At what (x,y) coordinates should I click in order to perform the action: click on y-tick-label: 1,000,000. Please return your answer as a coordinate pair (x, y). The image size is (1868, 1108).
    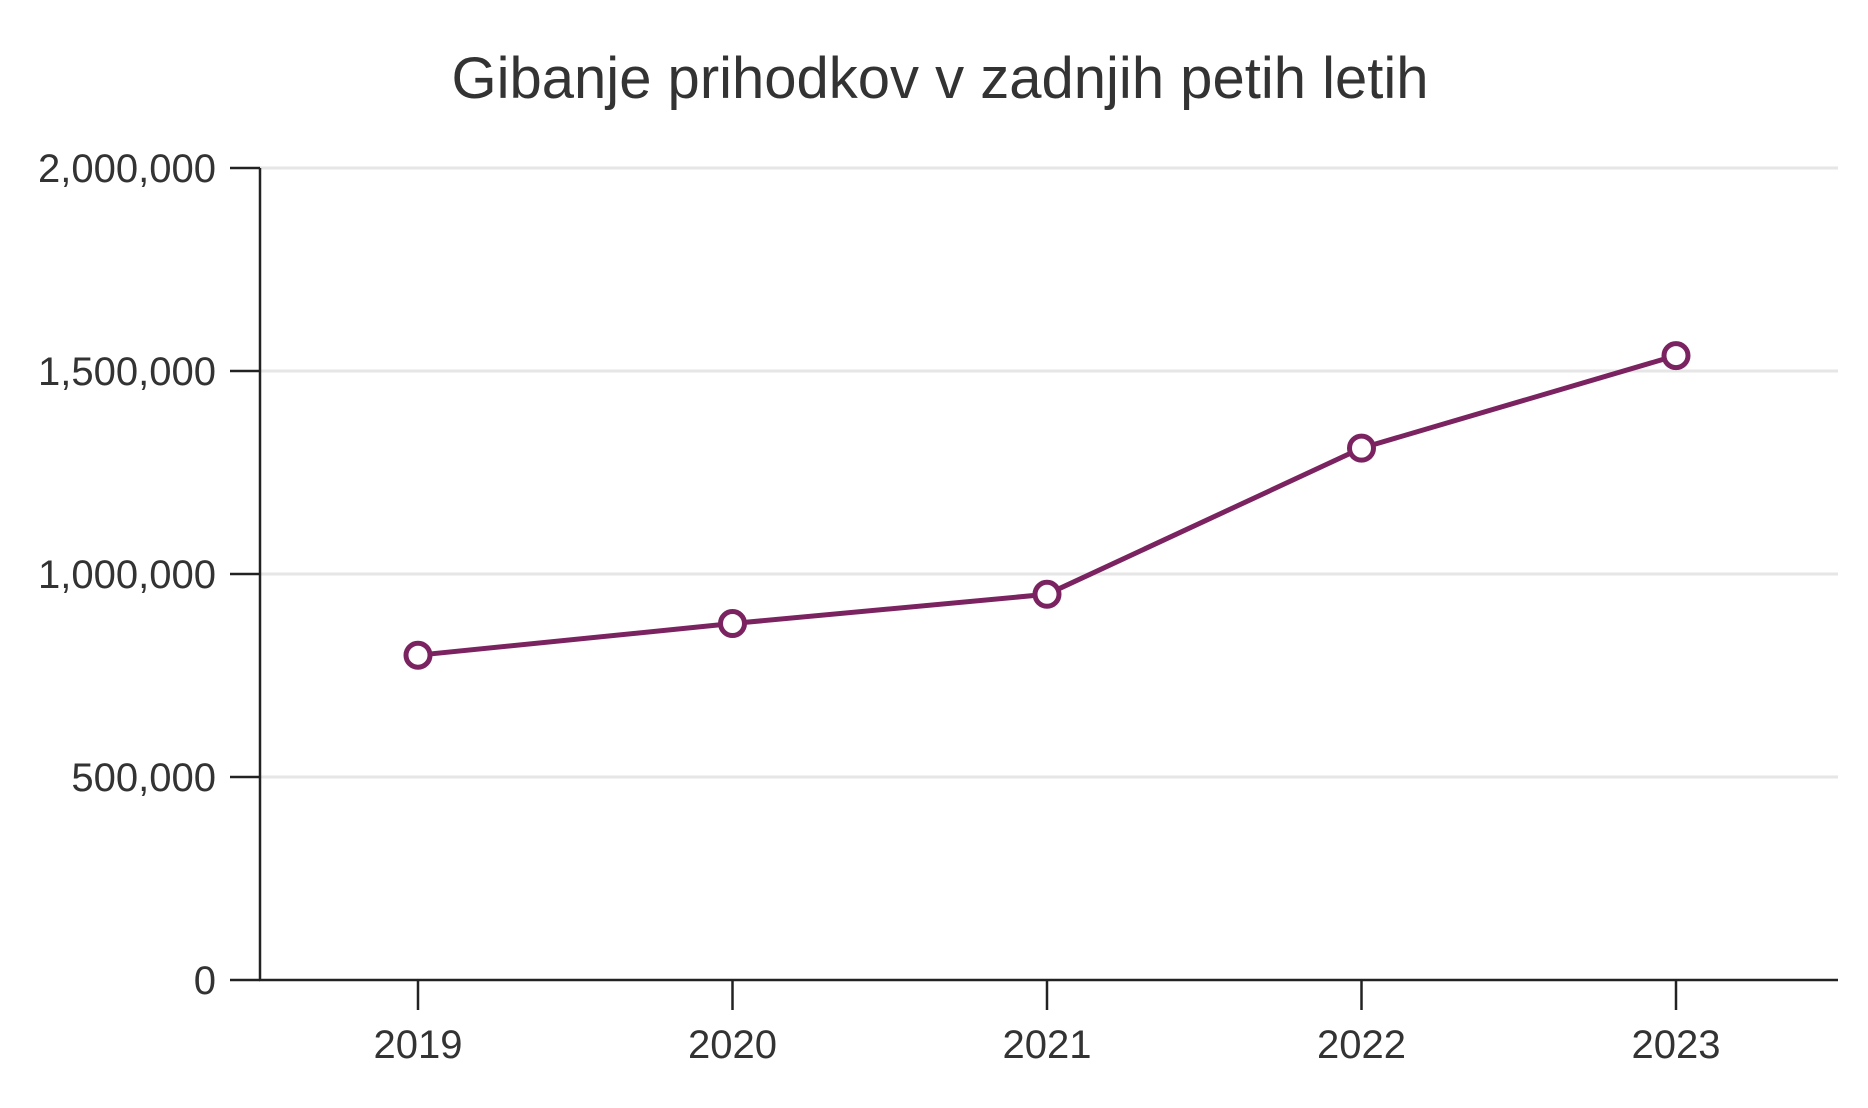
    Looking at the image, I should click on (127, 575).